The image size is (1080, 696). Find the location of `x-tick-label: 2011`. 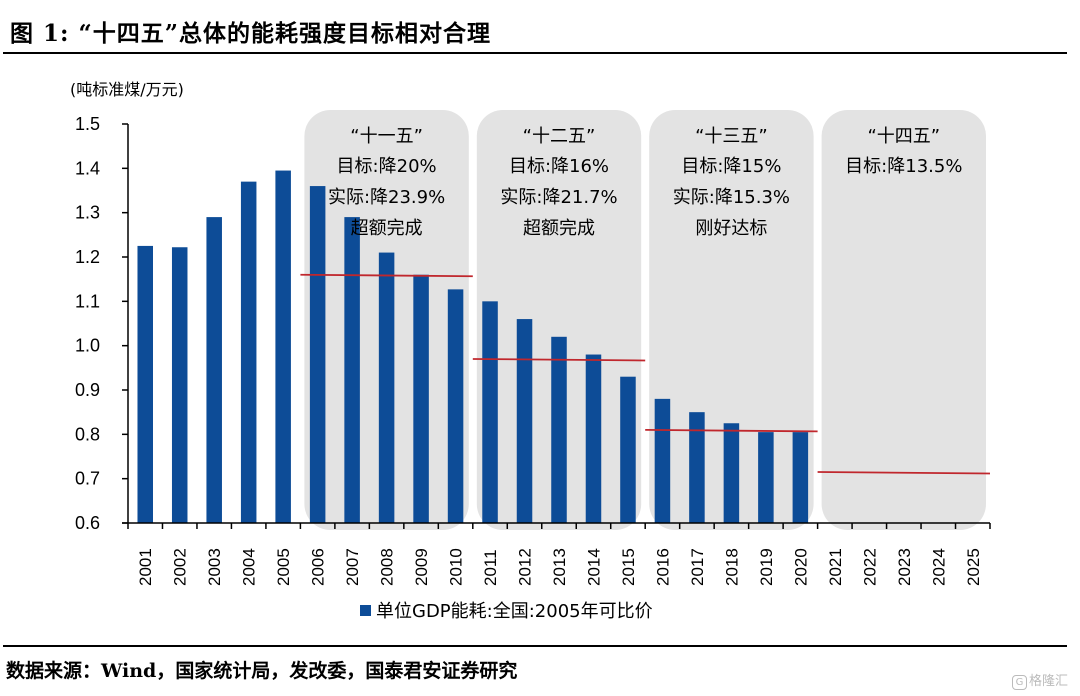

x-tick-label: 2011 is located at coordinates (490, 567).